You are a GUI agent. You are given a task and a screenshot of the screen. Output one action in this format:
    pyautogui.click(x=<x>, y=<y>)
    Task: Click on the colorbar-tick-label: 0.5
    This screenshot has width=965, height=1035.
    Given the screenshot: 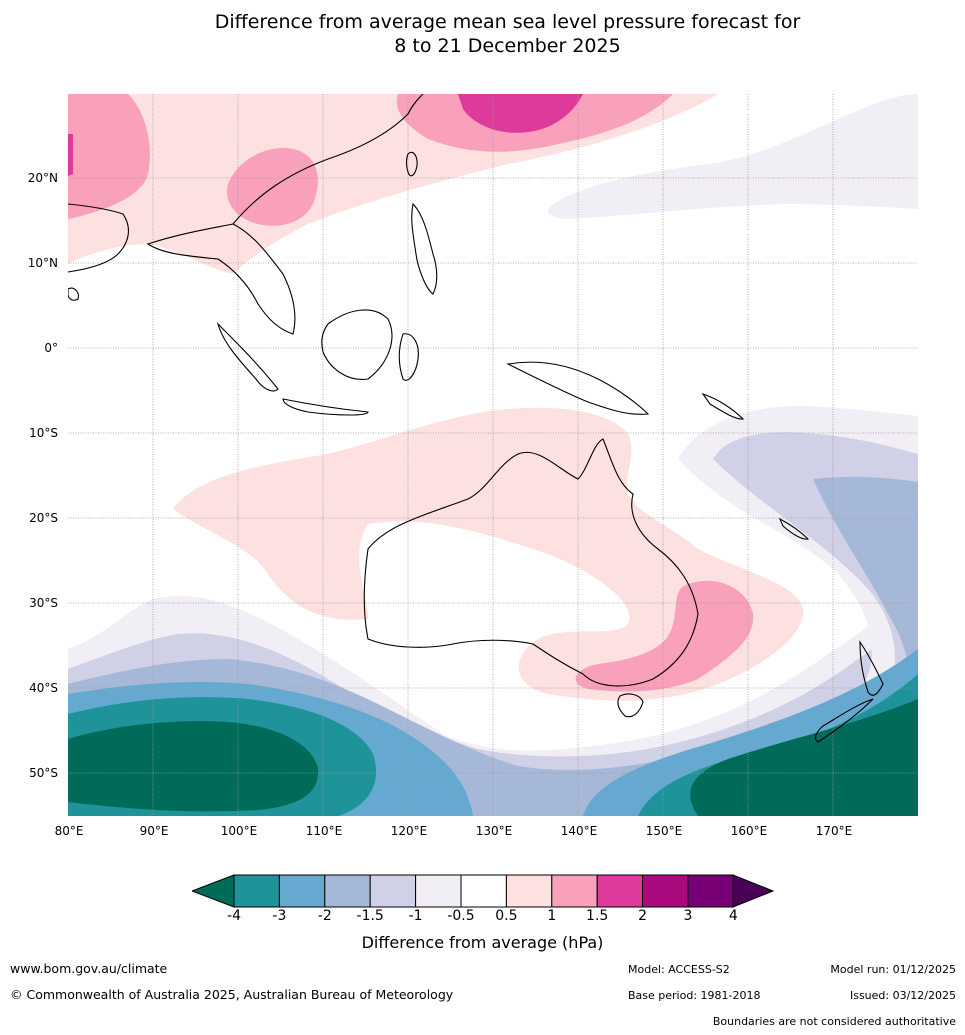 What is the action you would take?
    pyautogui.click(x=506, y=916)
    